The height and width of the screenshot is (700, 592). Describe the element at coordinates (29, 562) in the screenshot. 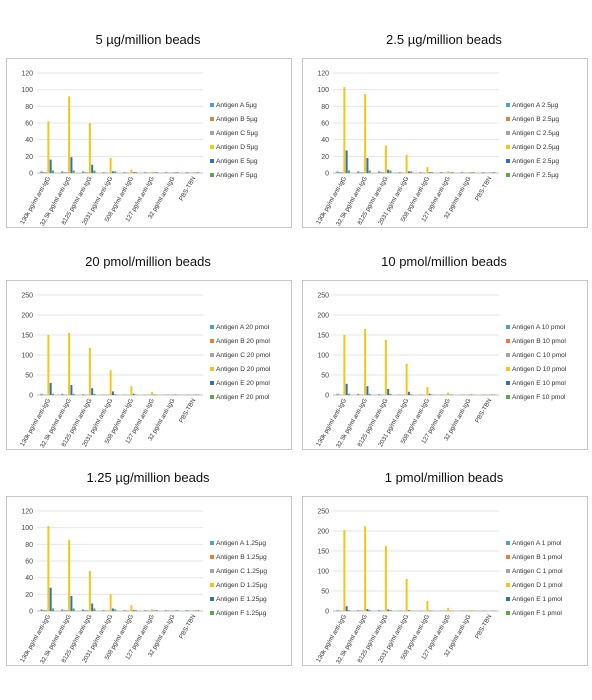

I see `y-tick-label: 60` at that location.